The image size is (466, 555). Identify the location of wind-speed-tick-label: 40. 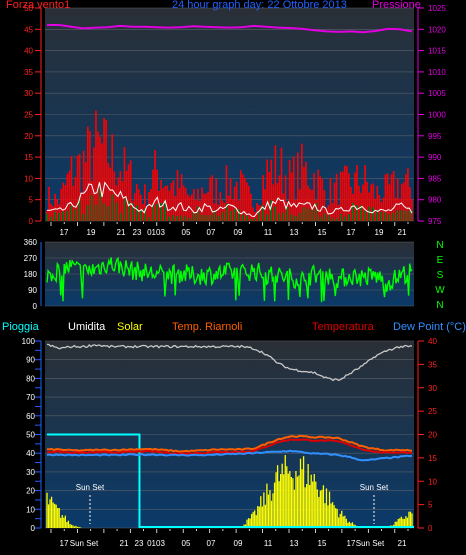
(28, 51).